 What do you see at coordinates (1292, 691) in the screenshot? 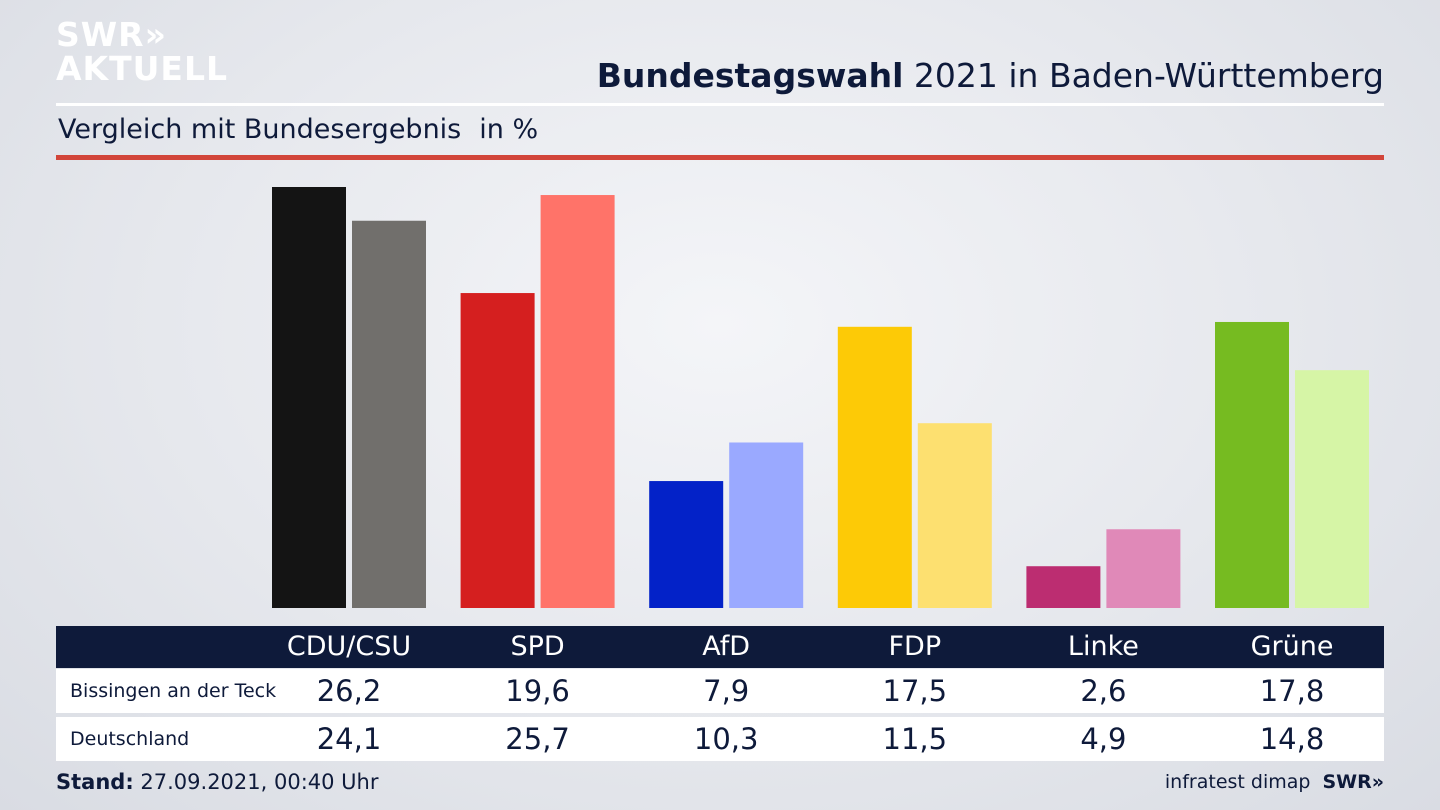
I see `value-label-gr-ne-bissingen: 17,8` at bounding box center [1292, 691].